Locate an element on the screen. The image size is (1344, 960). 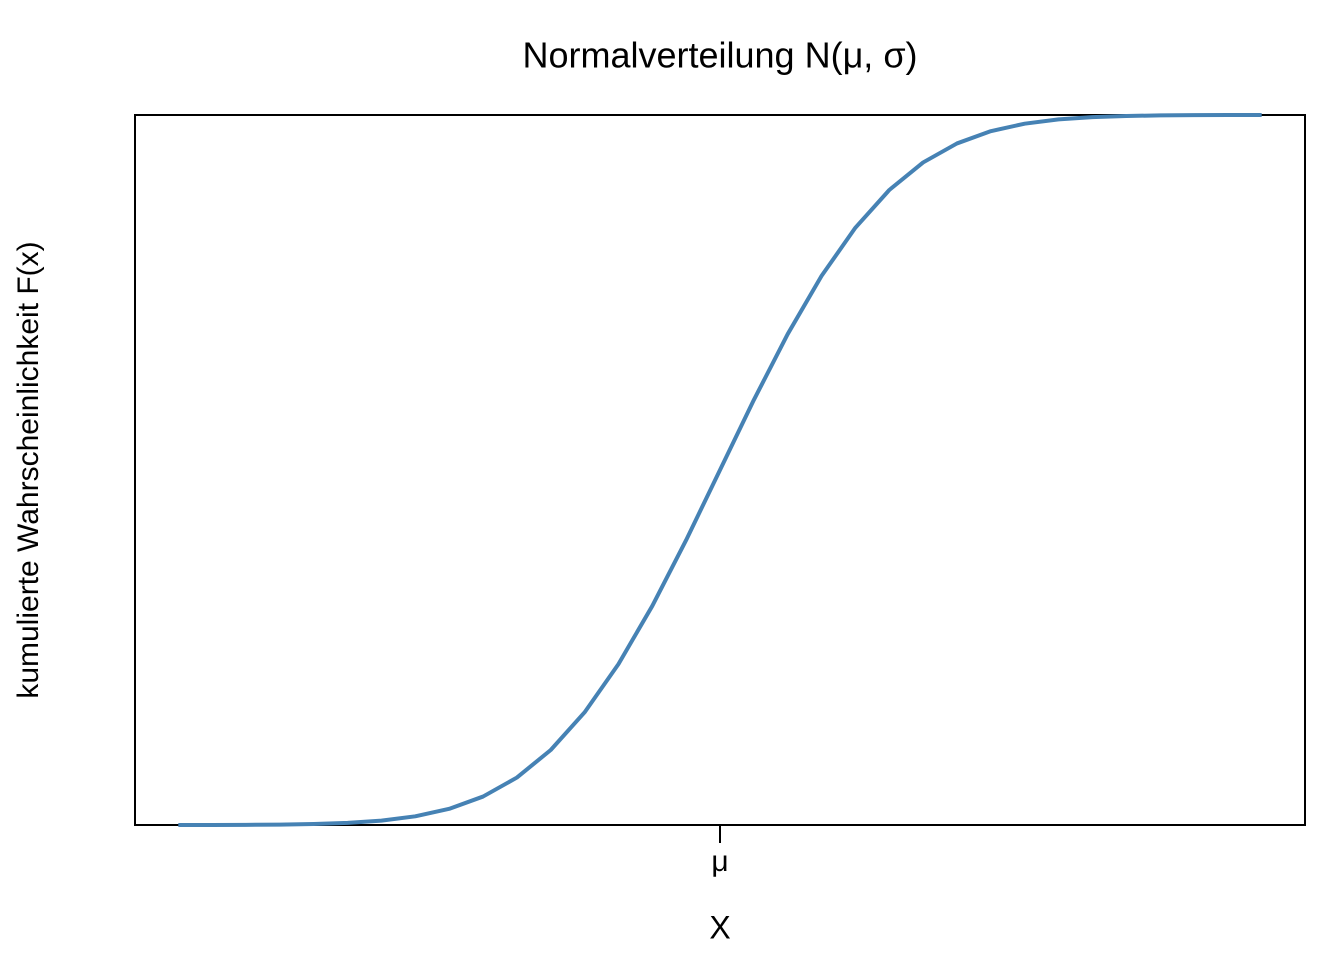
x-tick-label: μ is located at coordinates (719, 861).